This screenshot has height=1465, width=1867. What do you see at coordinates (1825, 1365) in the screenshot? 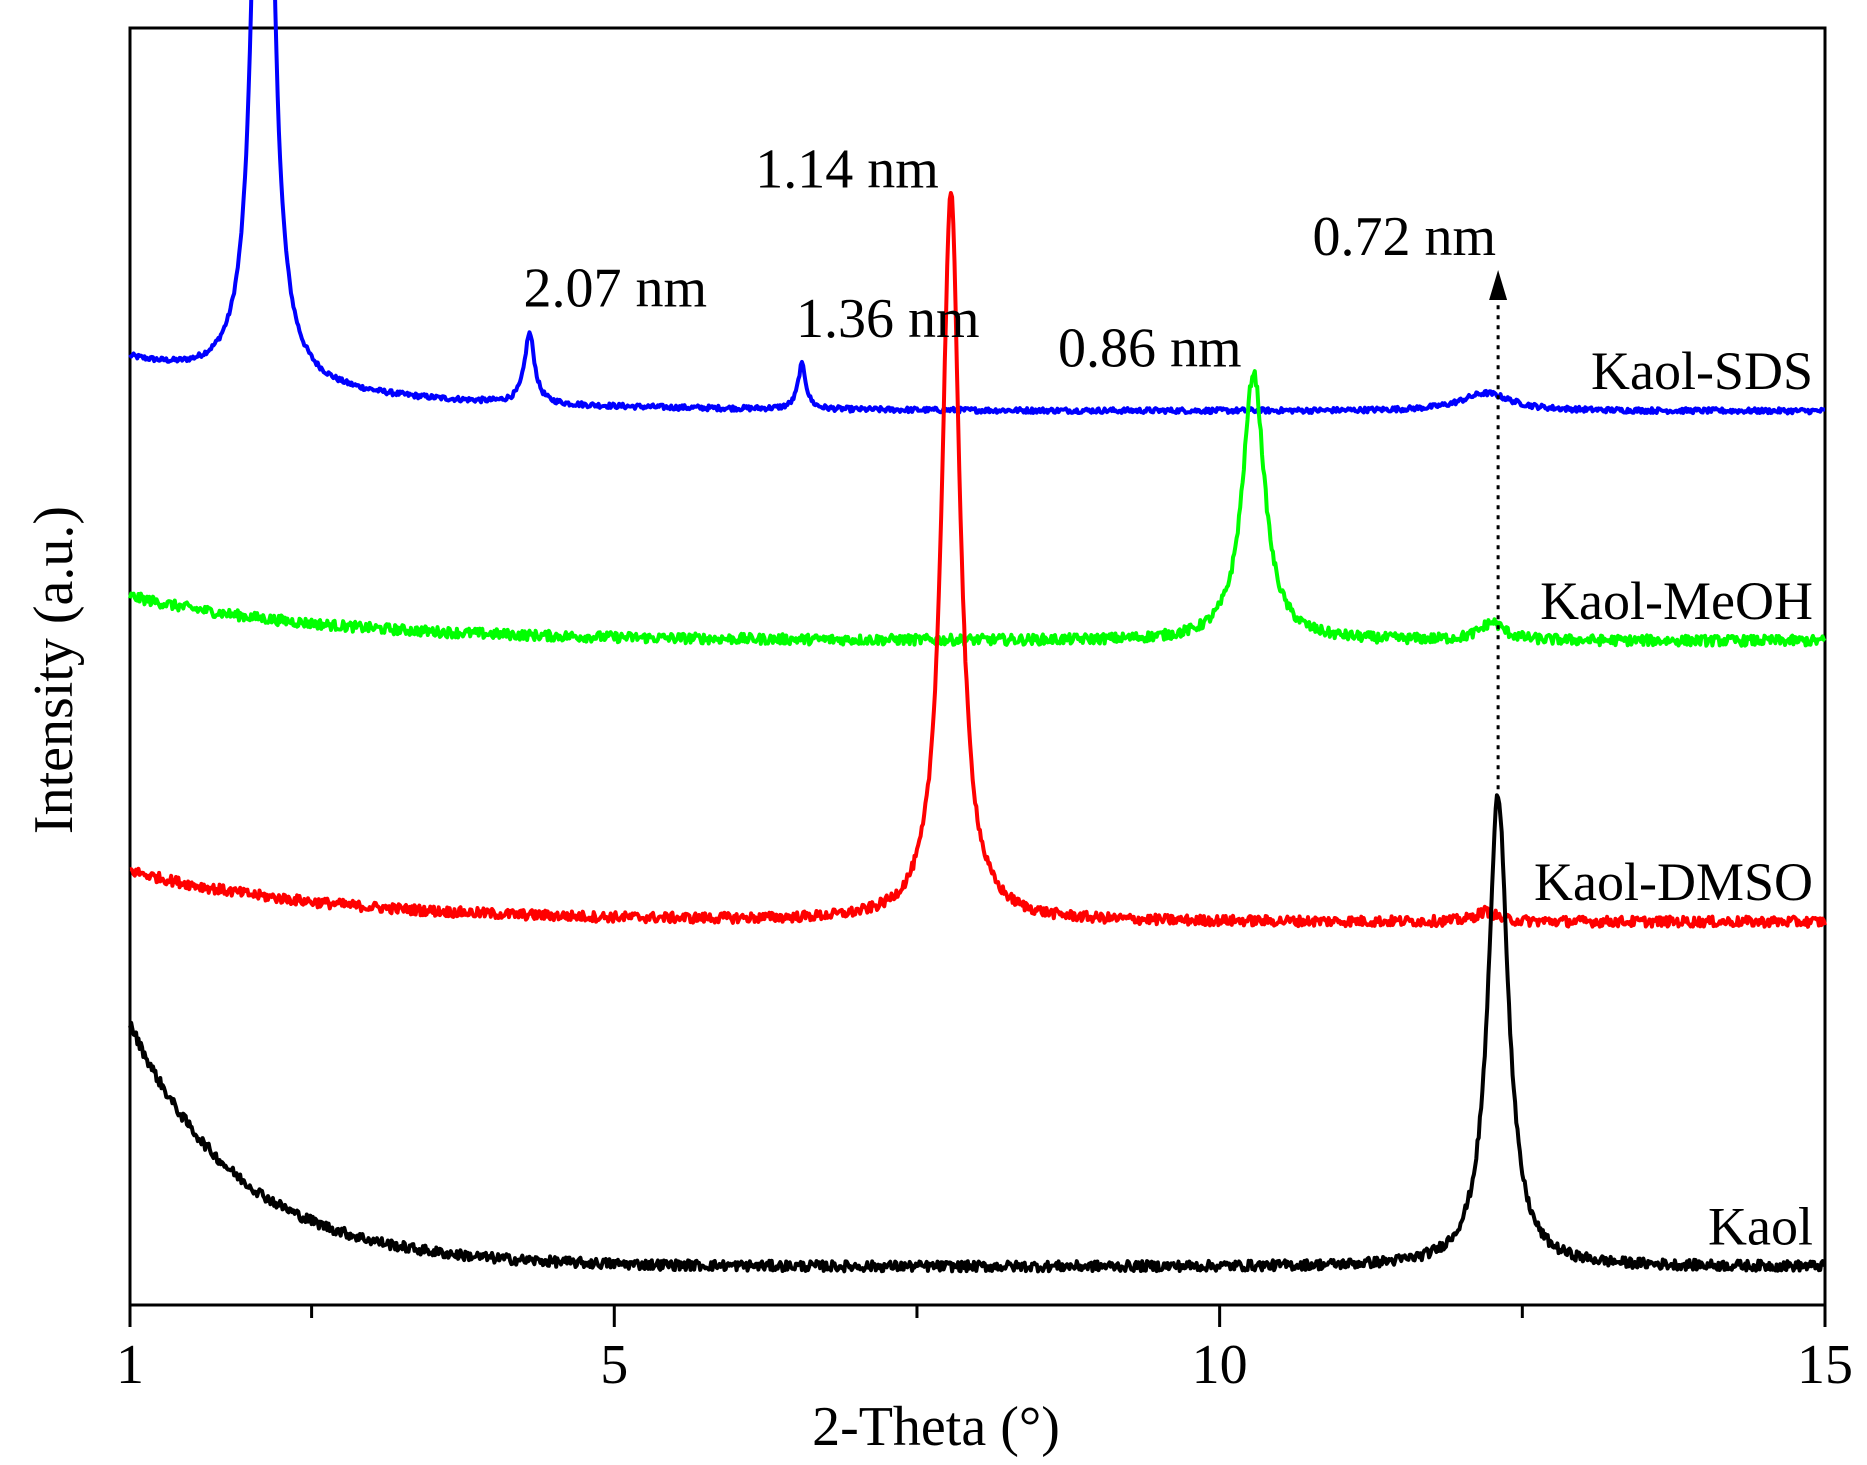
I see `x-tick-label: 15` at bounding box center [1825, 1365].